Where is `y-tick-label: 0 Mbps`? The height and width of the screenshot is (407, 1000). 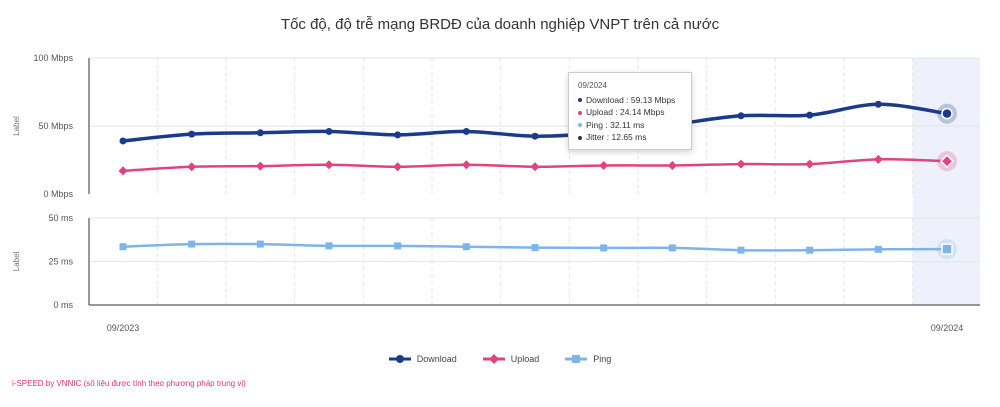
y-tick-label: 0 Mbps is located at coordinates (58, 194).